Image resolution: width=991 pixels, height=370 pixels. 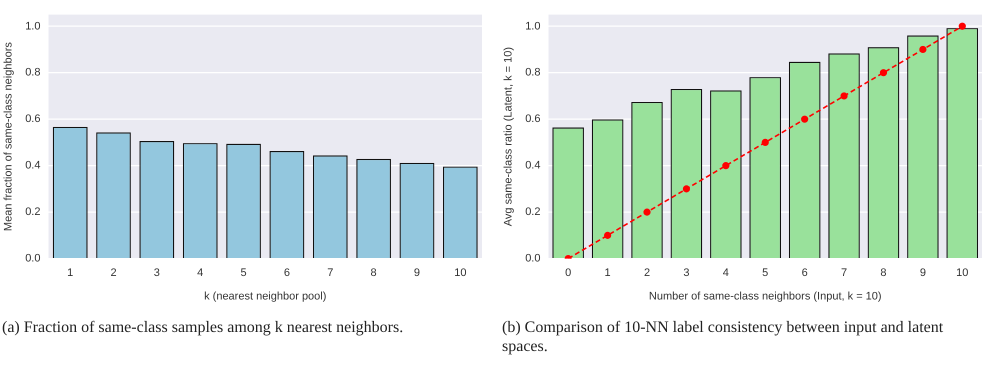 I want to click on text: (b) Comparison of 10-NN label consistency between input and latent spaces., so click(x=723, y=337).